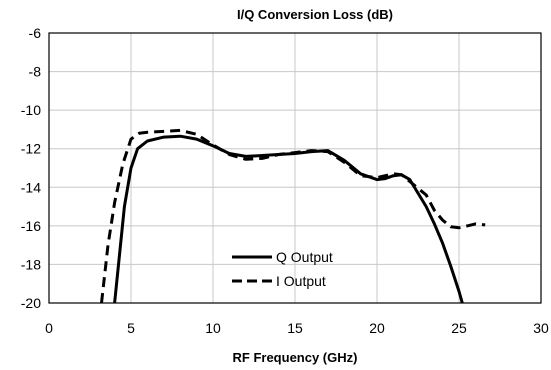 This screenshot has width=551, height=370. Describe the element at coordinates (377, 328) in the screenshot. I see `x-tick-label: 20` at that location.